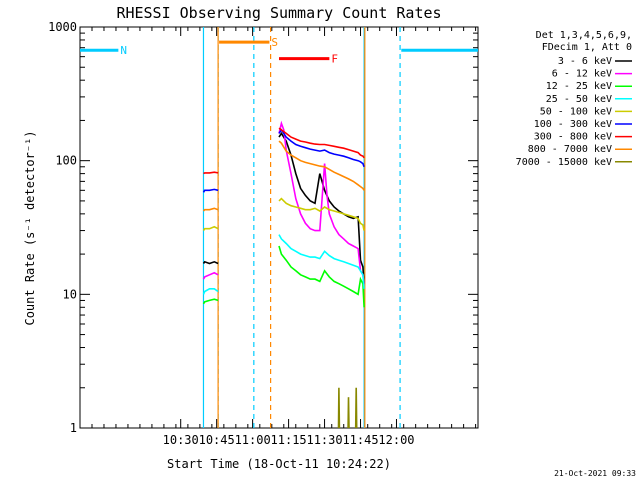 The width and height of the screenshot is (640, 484). Describe the element at coordinates (564, 162) in the screenshot. I see `legend-label: 7000 - 15000 keV` at that location.